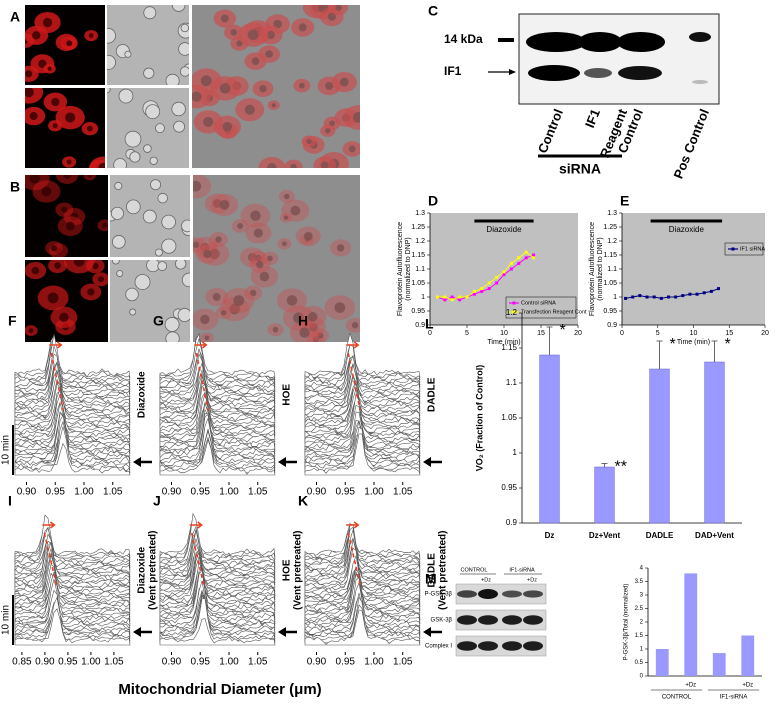  What do you see at coordinates (660, 535) in the screenshot?
I see `x-tick-label: DADLE` at bounding box center [660, 535].